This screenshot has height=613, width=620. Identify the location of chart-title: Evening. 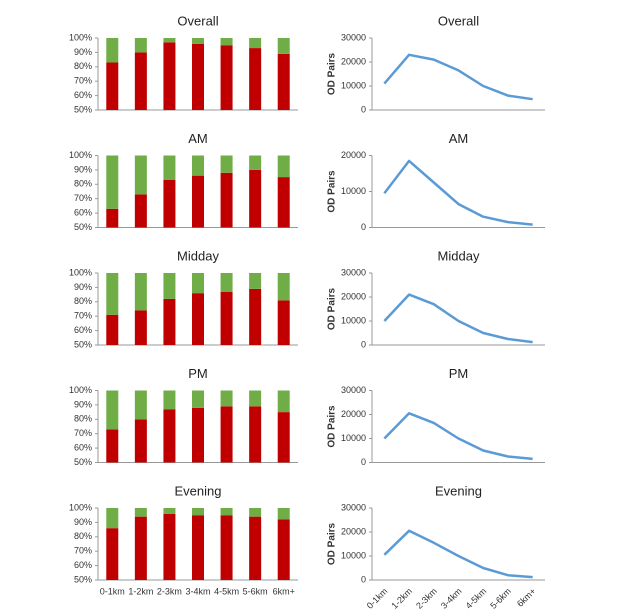
(198, 490).